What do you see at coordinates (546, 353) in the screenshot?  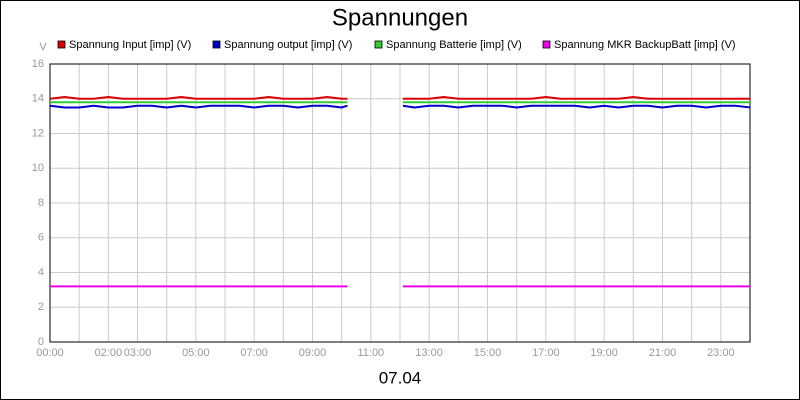 I see `x-tick-label: 17:00` at bounding box center [546, 353].